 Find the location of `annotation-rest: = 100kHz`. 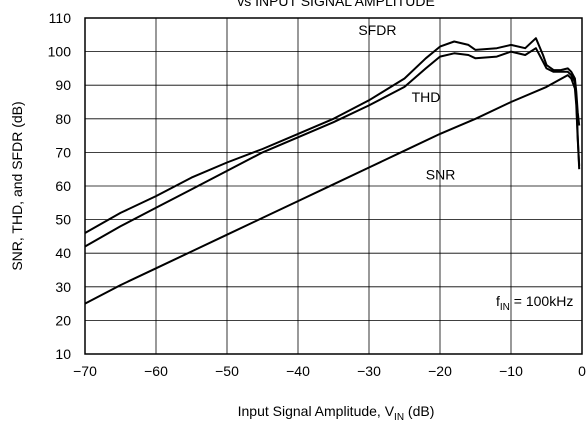

annotation-rest: = 100kHz is located at coordinates (541, 301).